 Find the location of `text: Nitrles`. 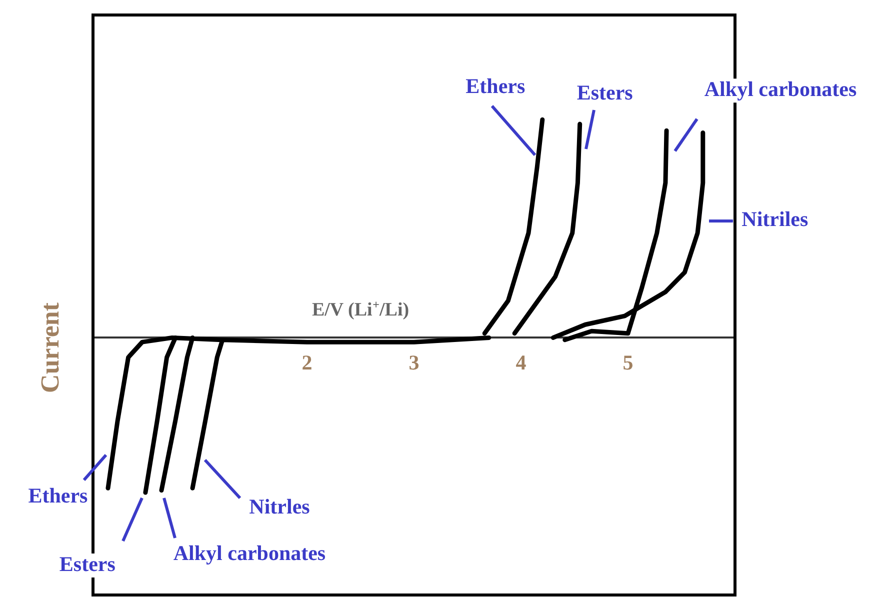

text: Nitrles is located at coordinates (279, 506).